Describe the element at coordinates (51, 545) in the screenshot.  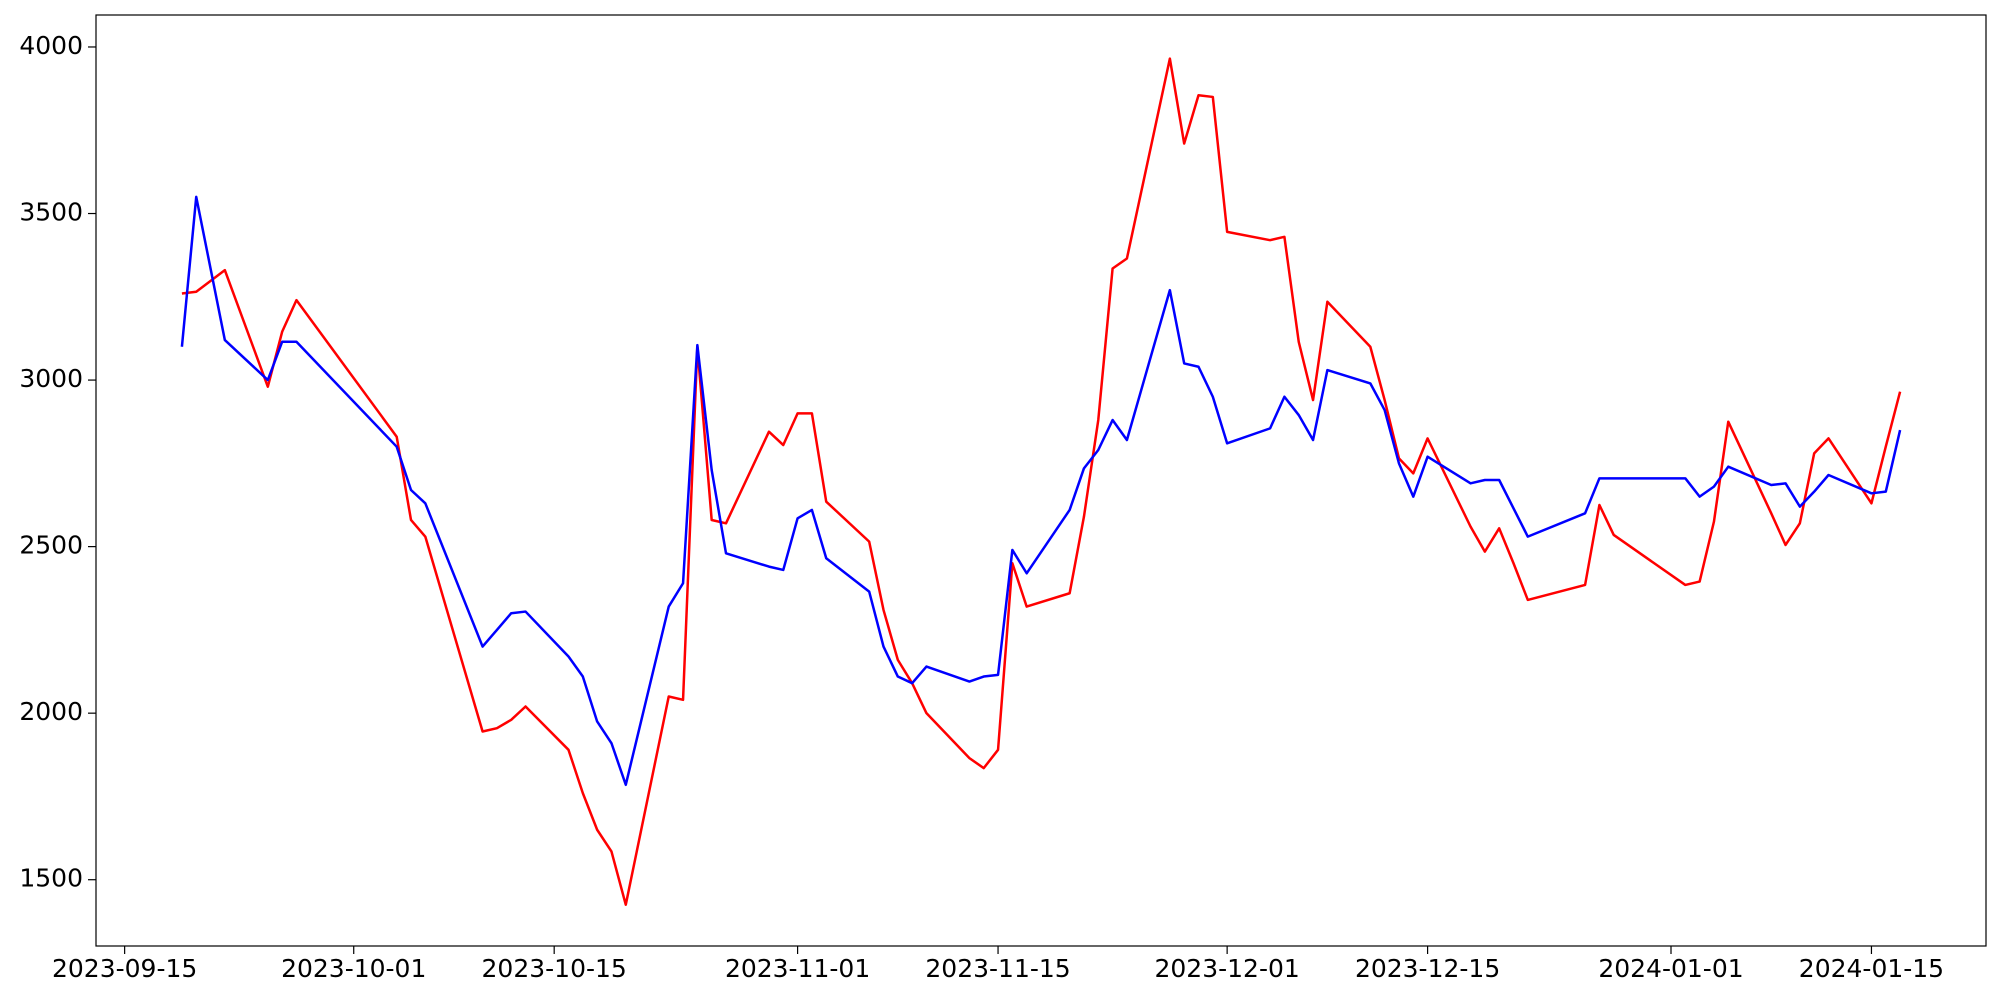
I see `y-tick-label: 2500` at that location.